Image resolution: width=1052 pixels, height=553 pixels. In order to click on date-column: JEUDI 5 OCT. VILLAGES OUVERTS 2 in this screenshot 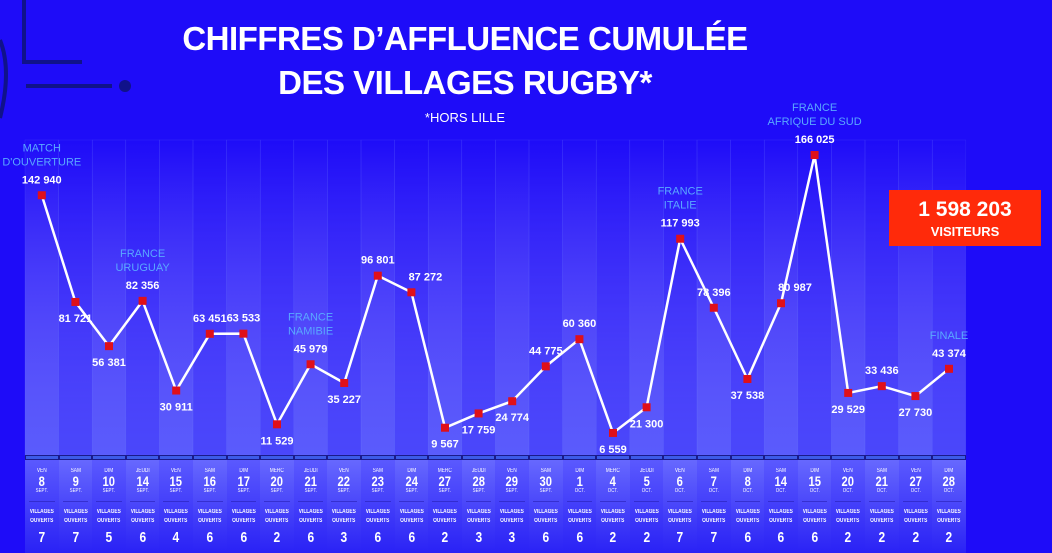, I will do `click(646, 504)`.